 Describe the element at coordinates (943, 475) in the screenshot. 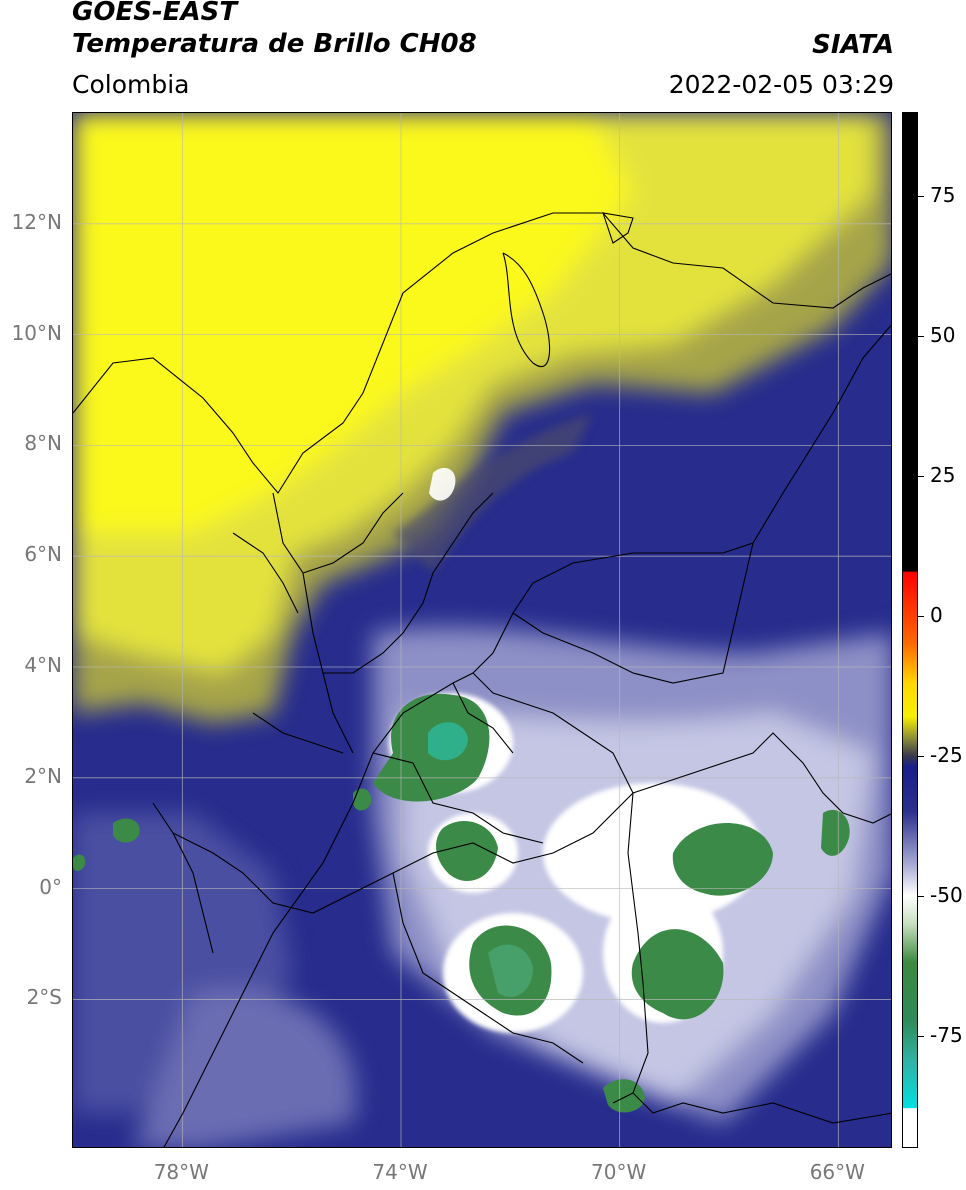

I see `colorbar-tick-label: 25` at that location.